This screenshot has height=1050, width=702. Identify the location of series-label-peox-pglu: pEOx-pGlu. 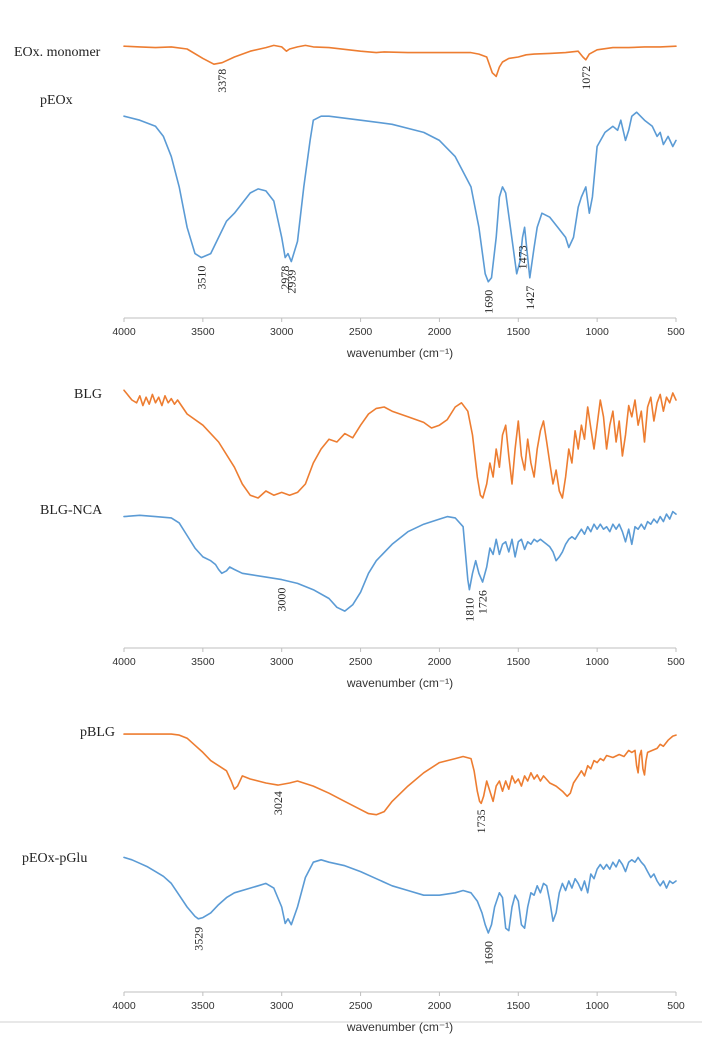
(54, 858).